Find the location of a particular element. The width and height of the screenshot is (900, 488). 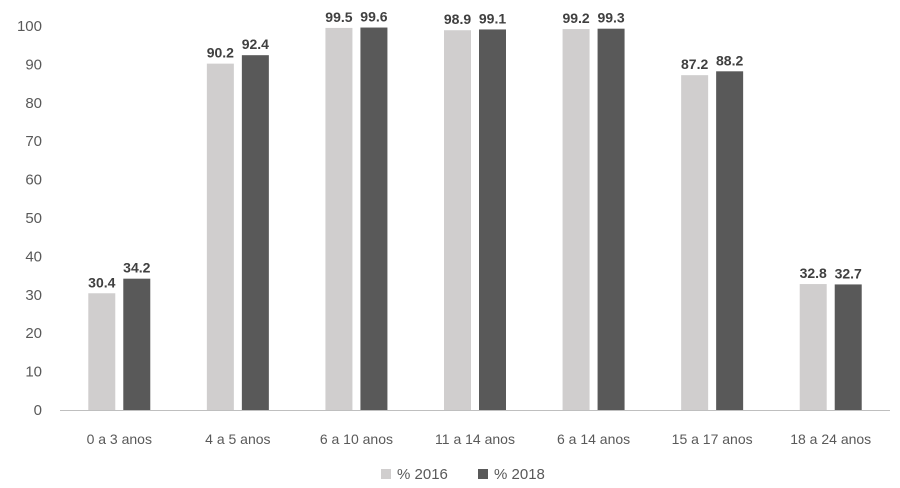

data-label: 90.2 is located at coordinates (220, 53).